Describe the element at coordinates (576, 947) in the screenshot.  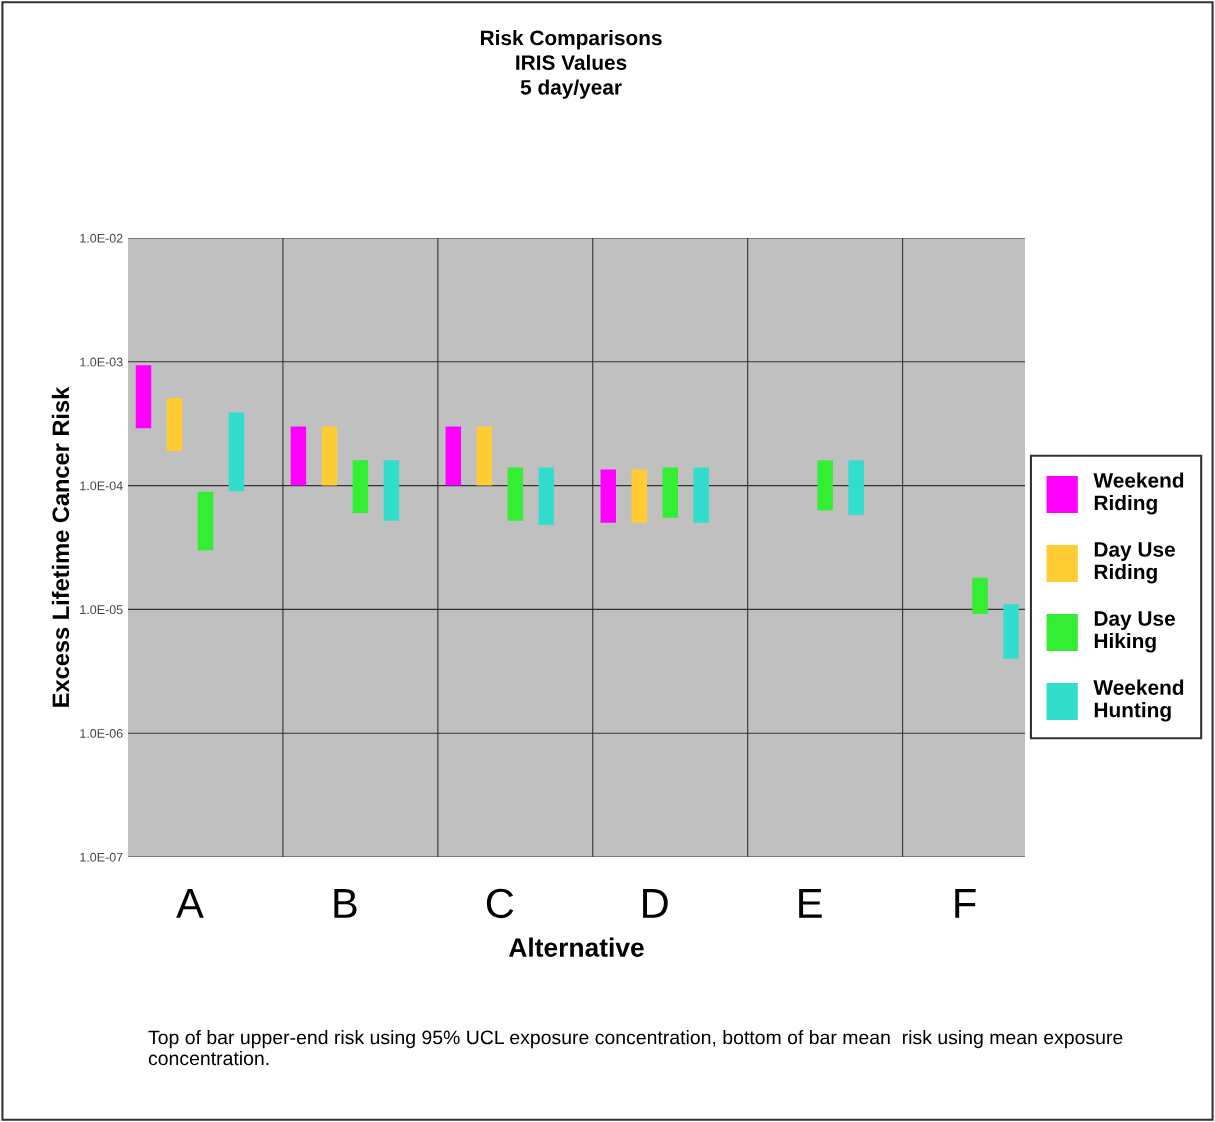
I see `x-axis-title: Alternative` at that location.